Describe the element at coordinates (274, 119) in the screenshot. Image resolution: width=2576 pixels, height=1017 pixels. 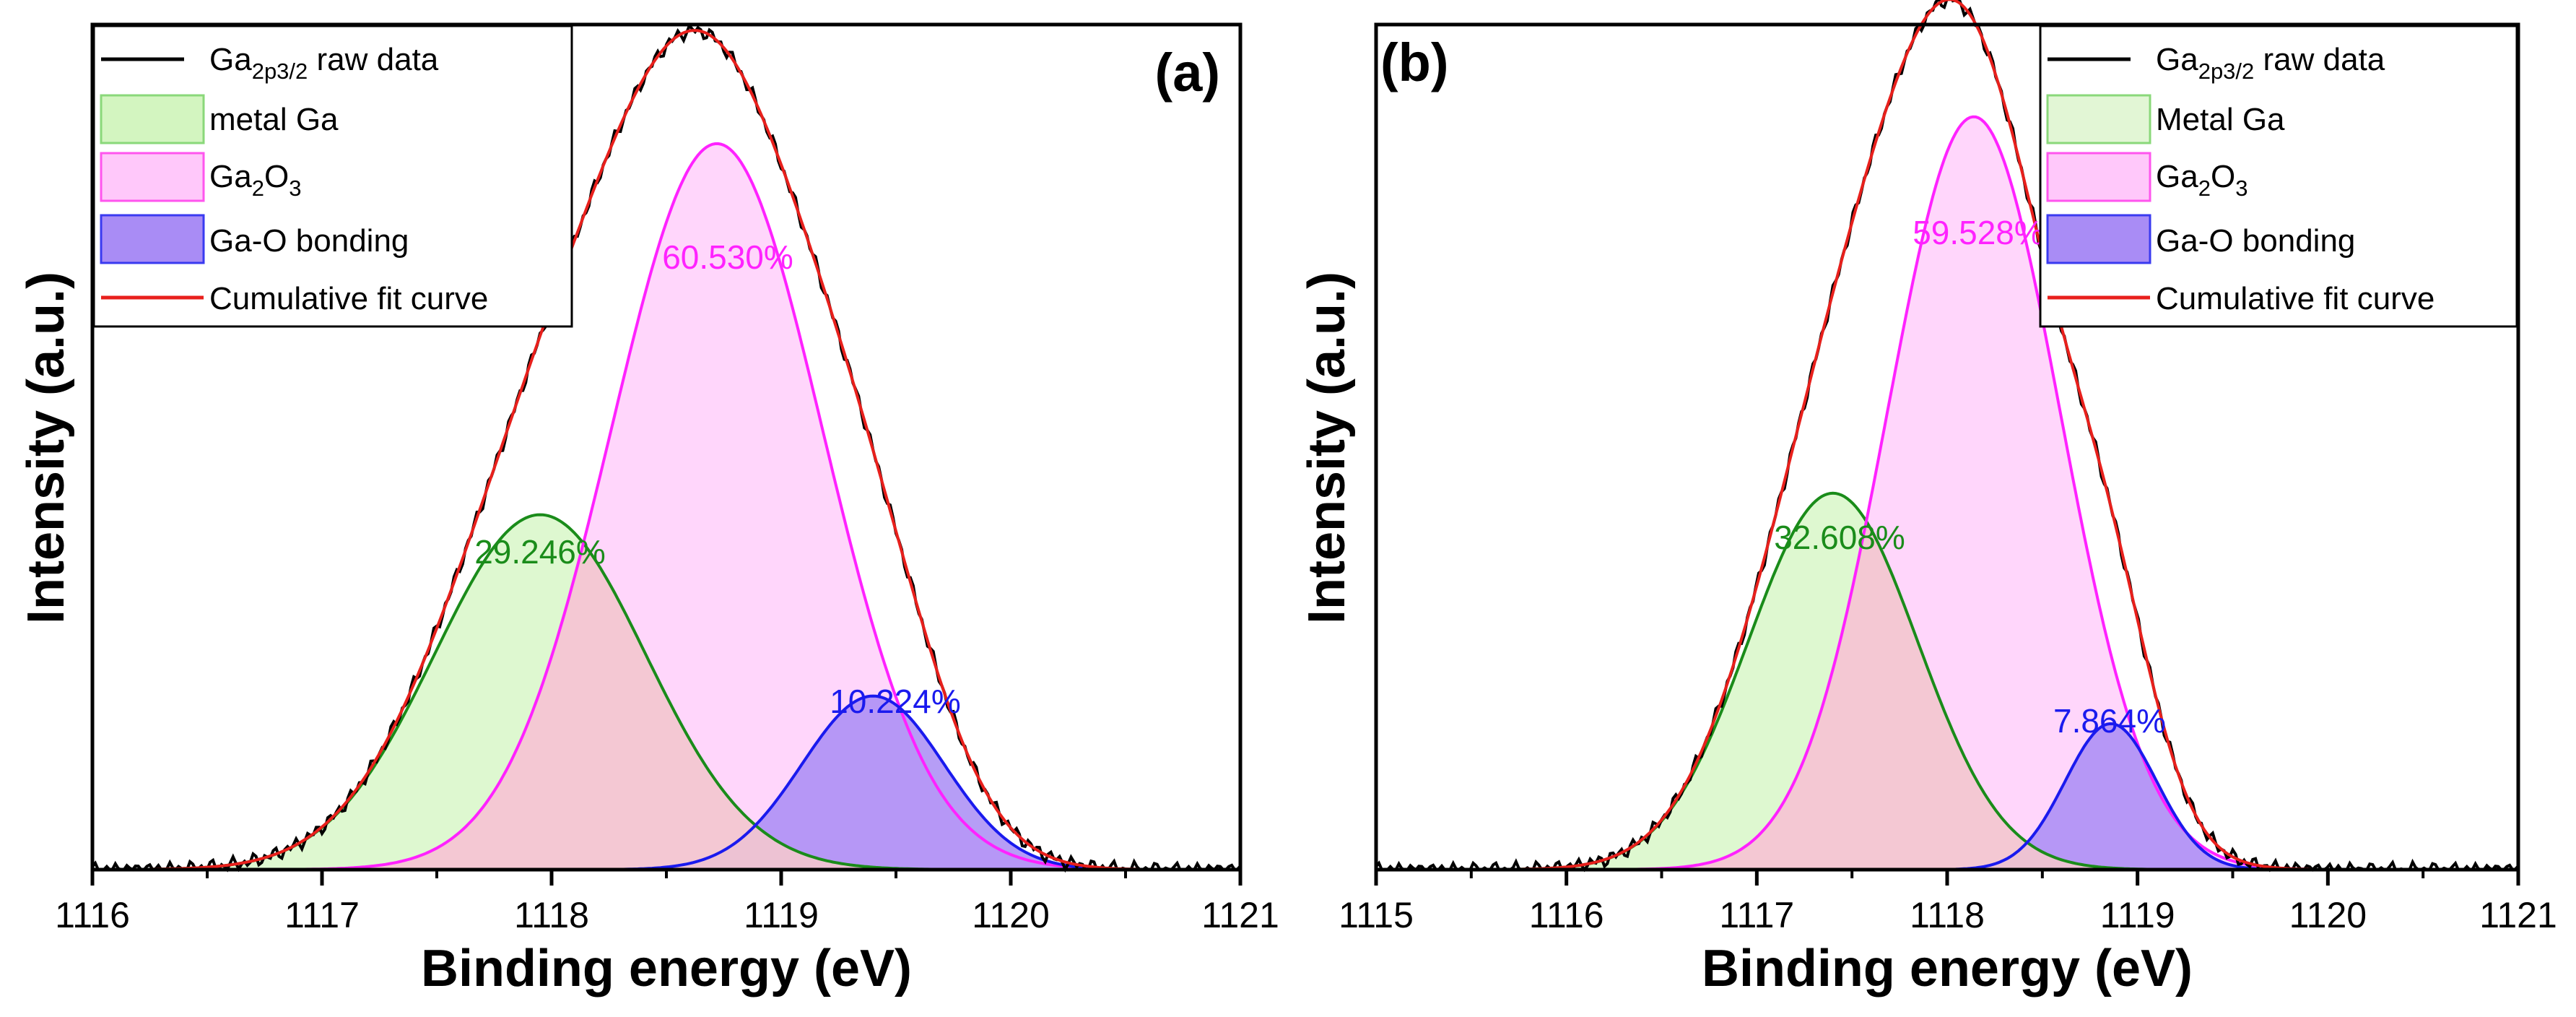
I see `panel-a-legend-metal-label: metal Ga` at that location.